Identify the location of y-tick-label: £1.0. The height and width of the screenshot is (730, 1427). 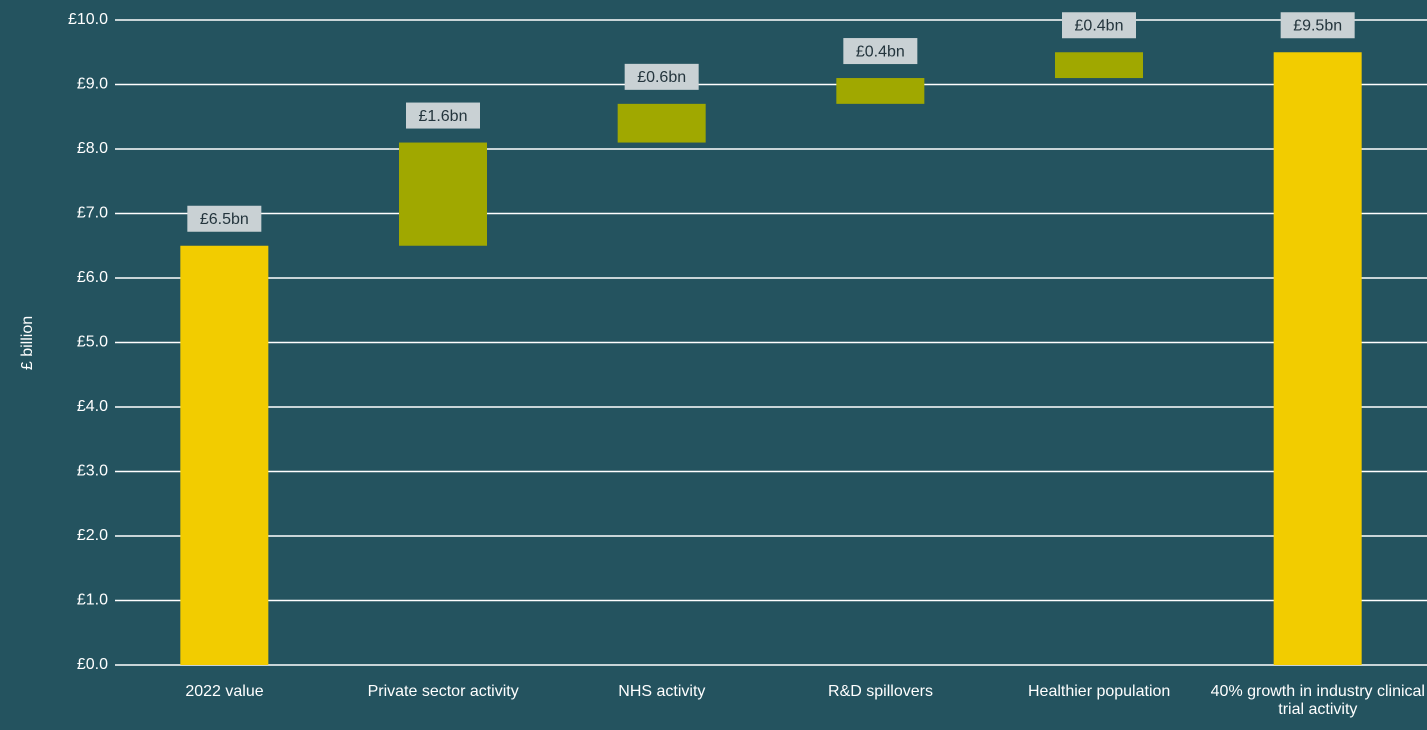
(92, 600).